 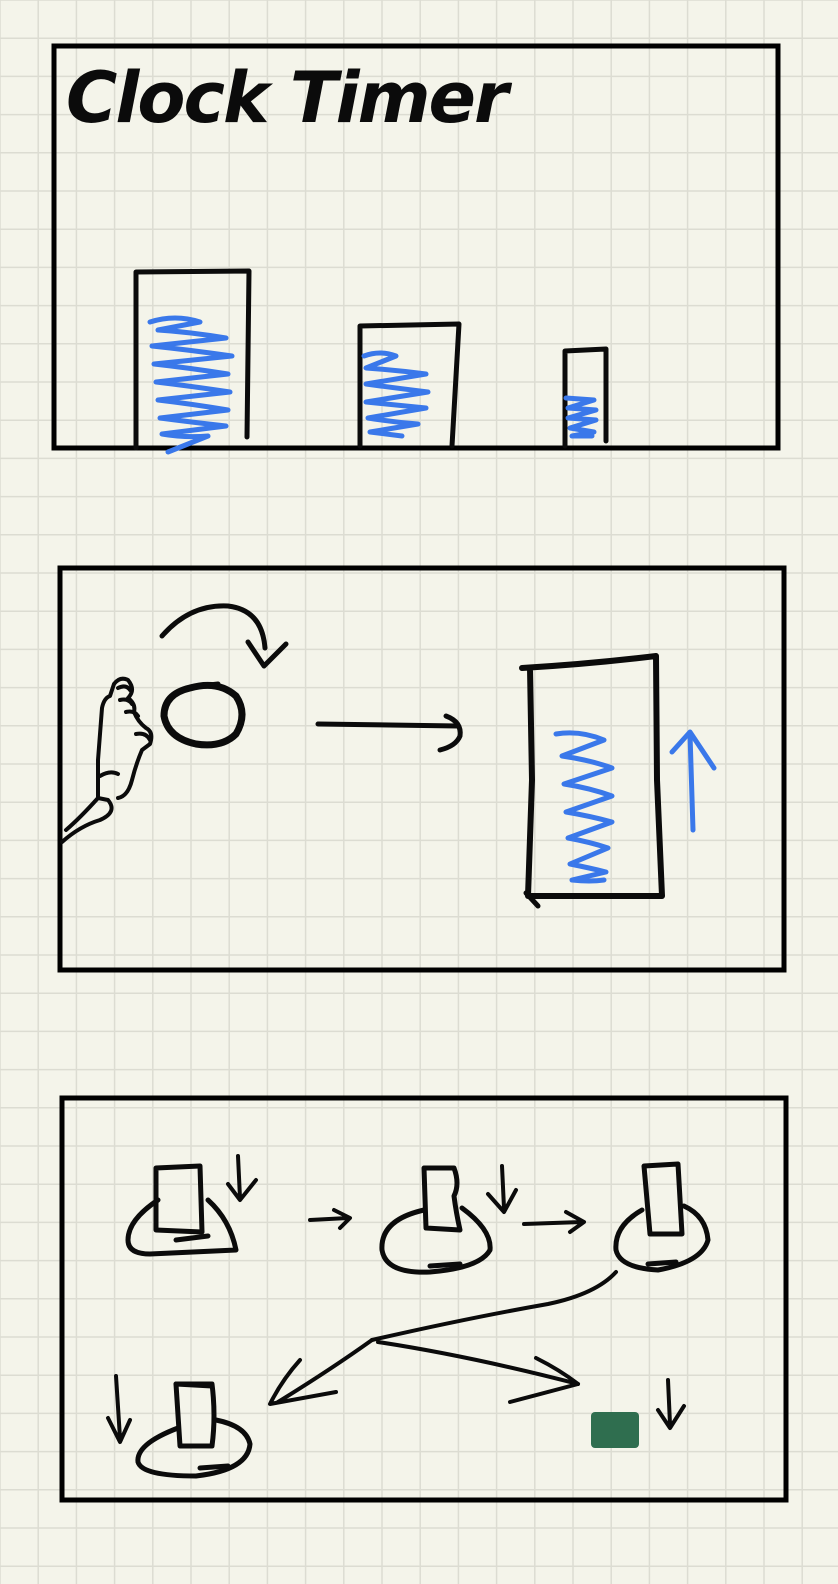 What do you see at coordinates (194, 1430) in the screenshot?
I see `device-final` at bounding box center [194, 1430].